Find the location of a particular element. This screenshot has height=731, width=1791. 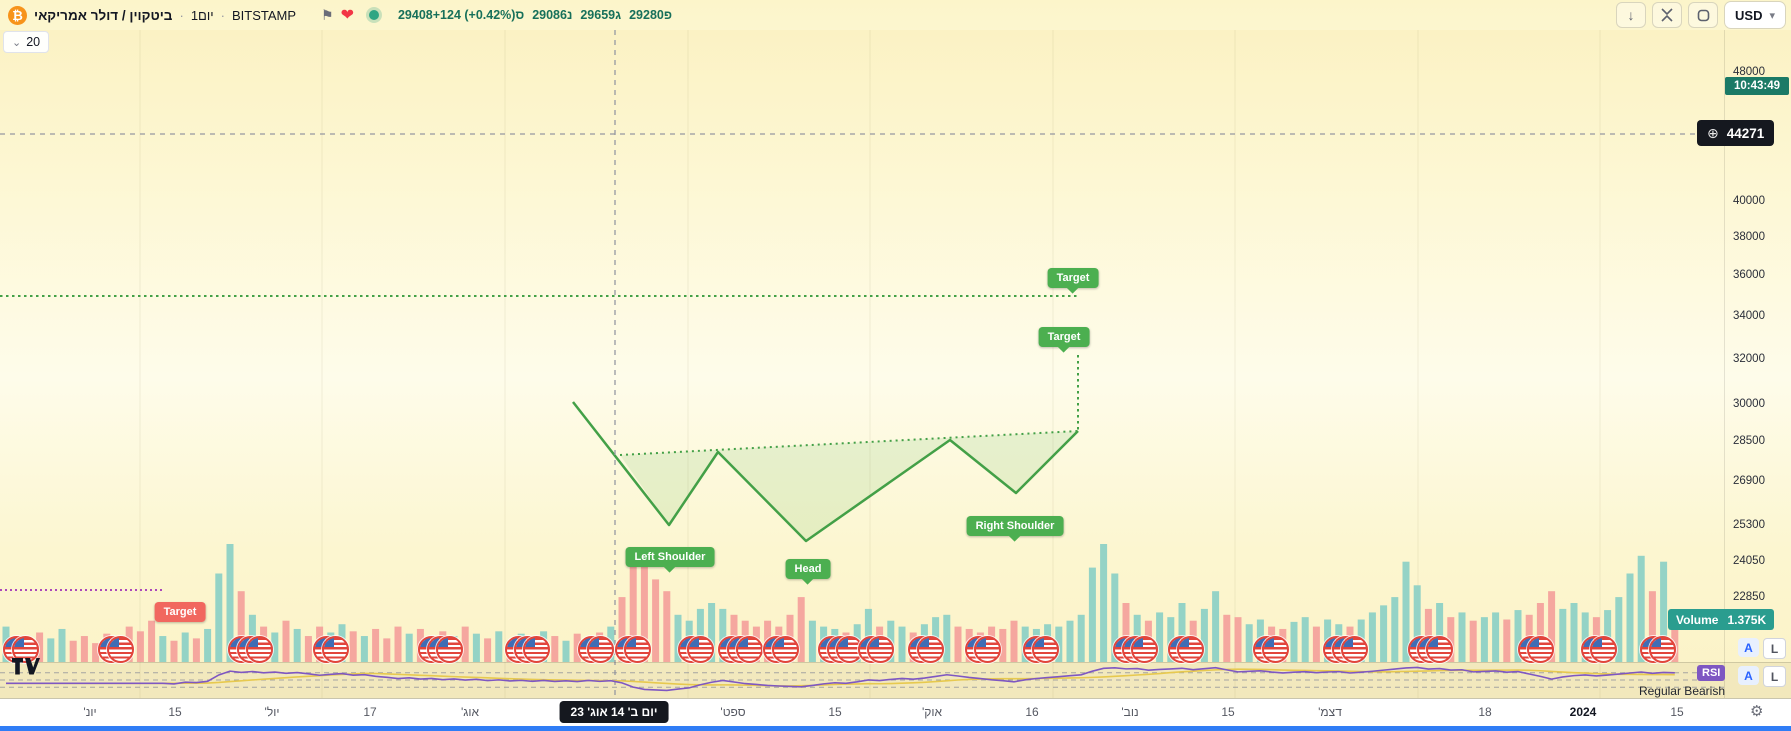

time-axis-label: 2024 is located at coordinates (1583, 712).